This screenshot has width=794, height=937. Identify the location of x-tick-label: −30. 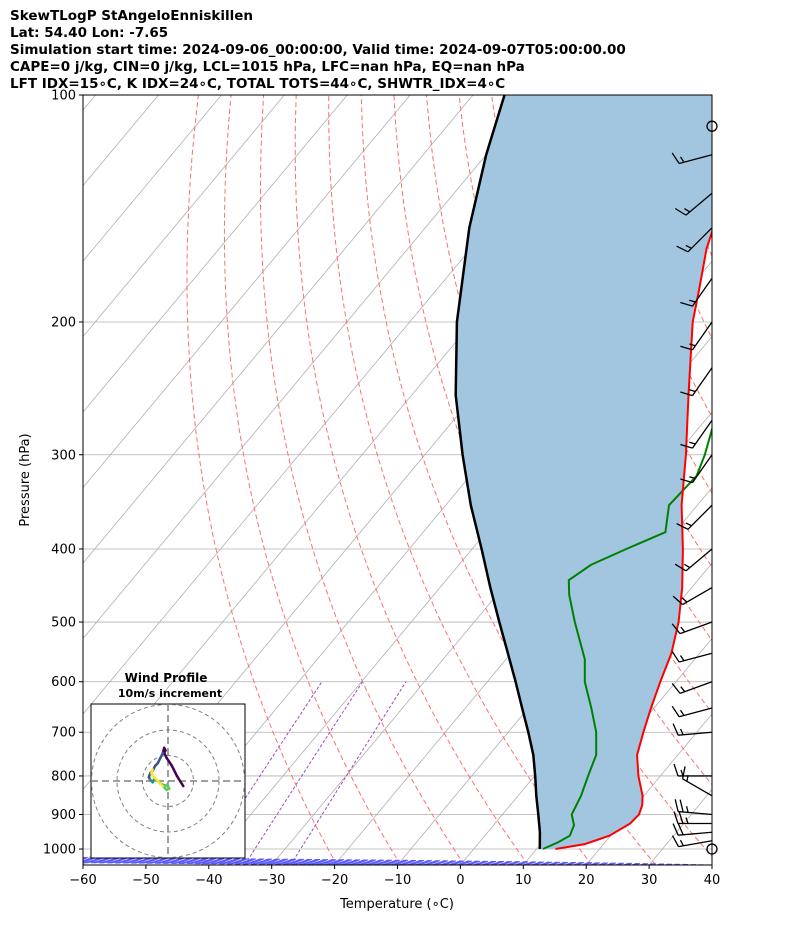
(271, 880).